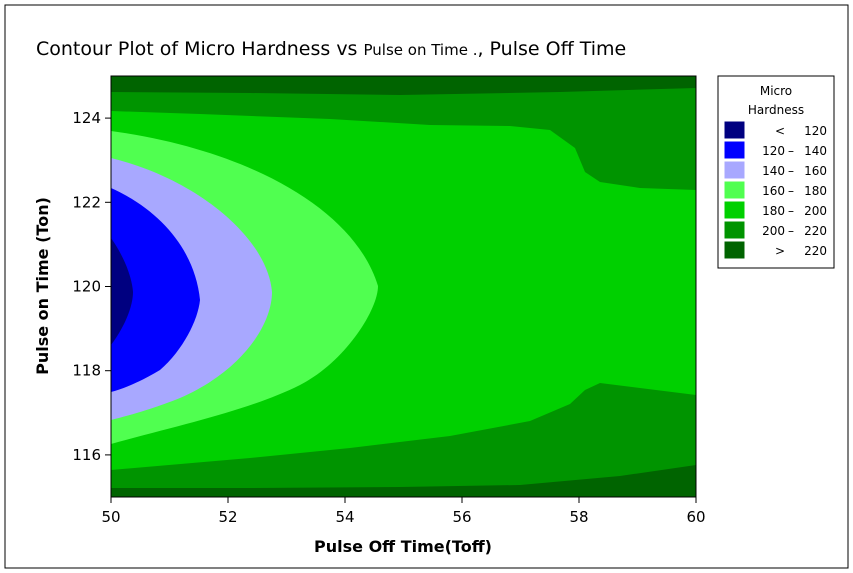 This screenshot has height=573, width=853. What do you see at coordinates (403, 511) in the screenshot?
I see `x-axis: 50 52 54 56 58 60` at bounding box center [403, 511].